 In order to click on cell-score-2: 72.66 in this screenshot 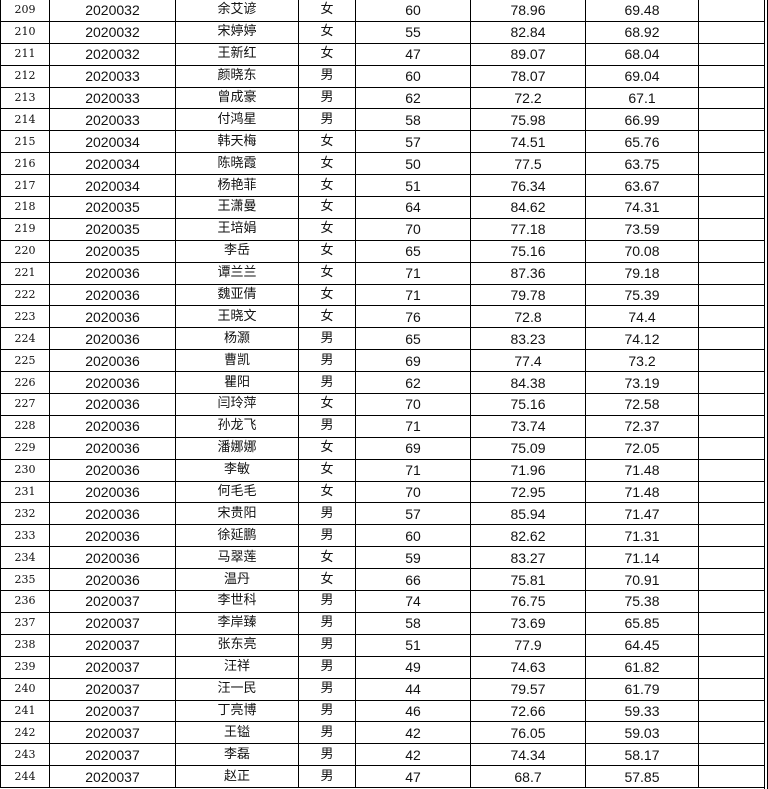, I will do `click(528, 711)`.